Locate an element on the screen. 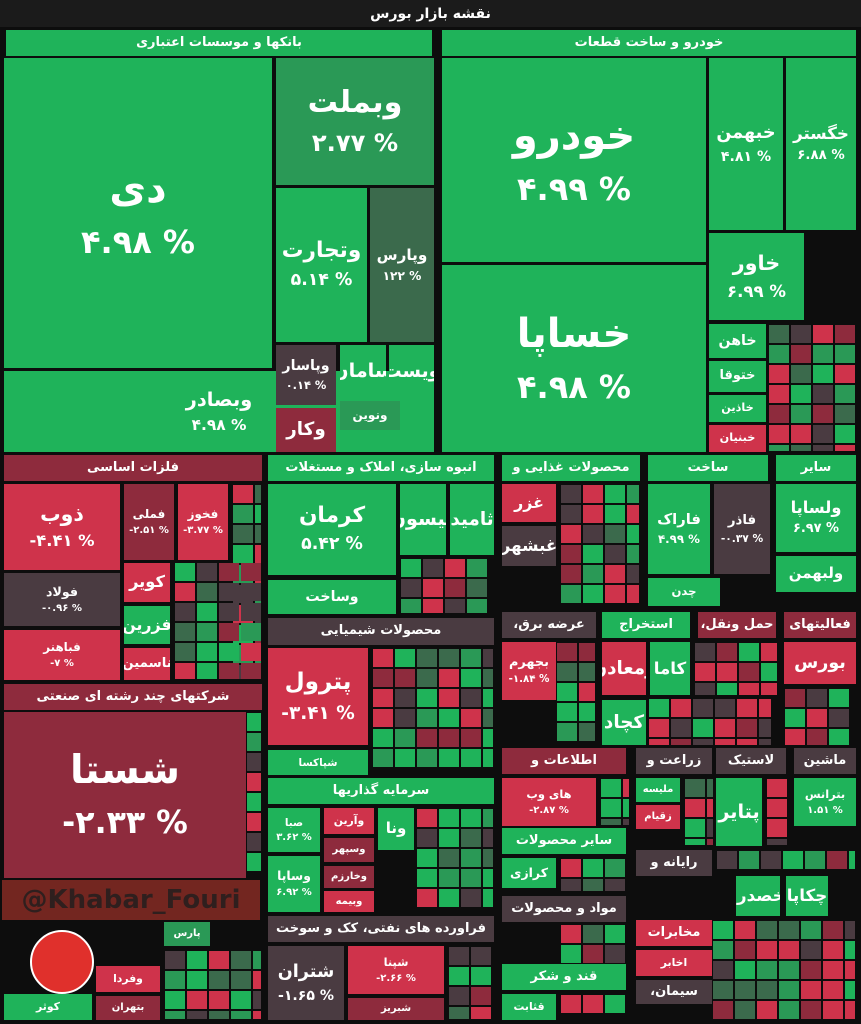 The width and height of the screenshot is (861, 1024). stock-tile: وکار is located at coordinates (306, 430).